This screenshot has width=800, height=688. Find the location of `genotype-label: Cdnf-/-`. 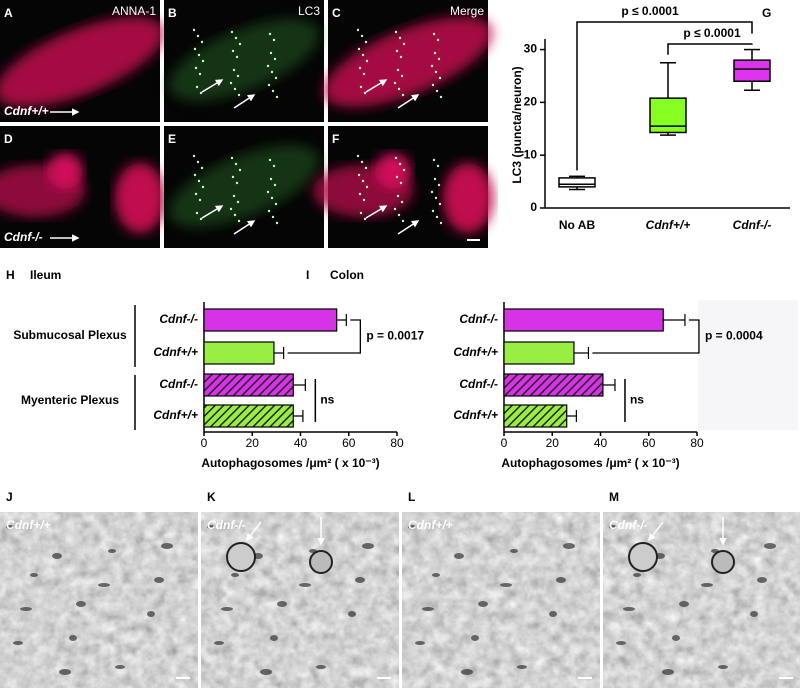

genotype-label: Cdnf-/- is located at coordinates (628, 525).